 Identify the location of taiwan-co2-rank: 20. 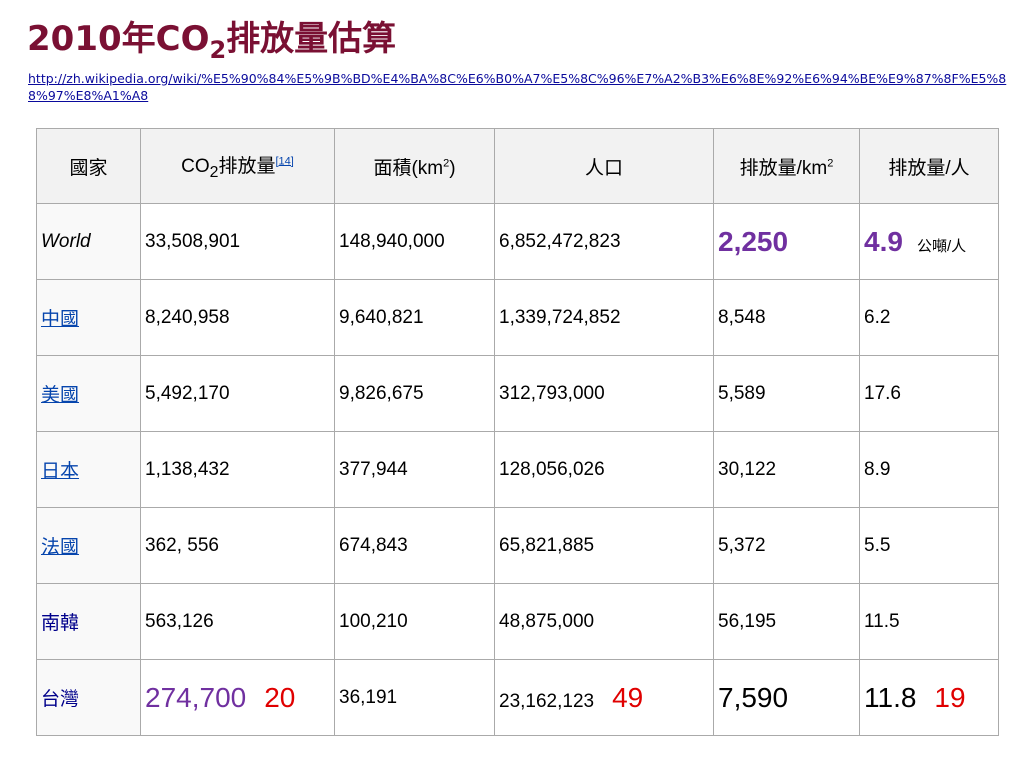
(280, 697).